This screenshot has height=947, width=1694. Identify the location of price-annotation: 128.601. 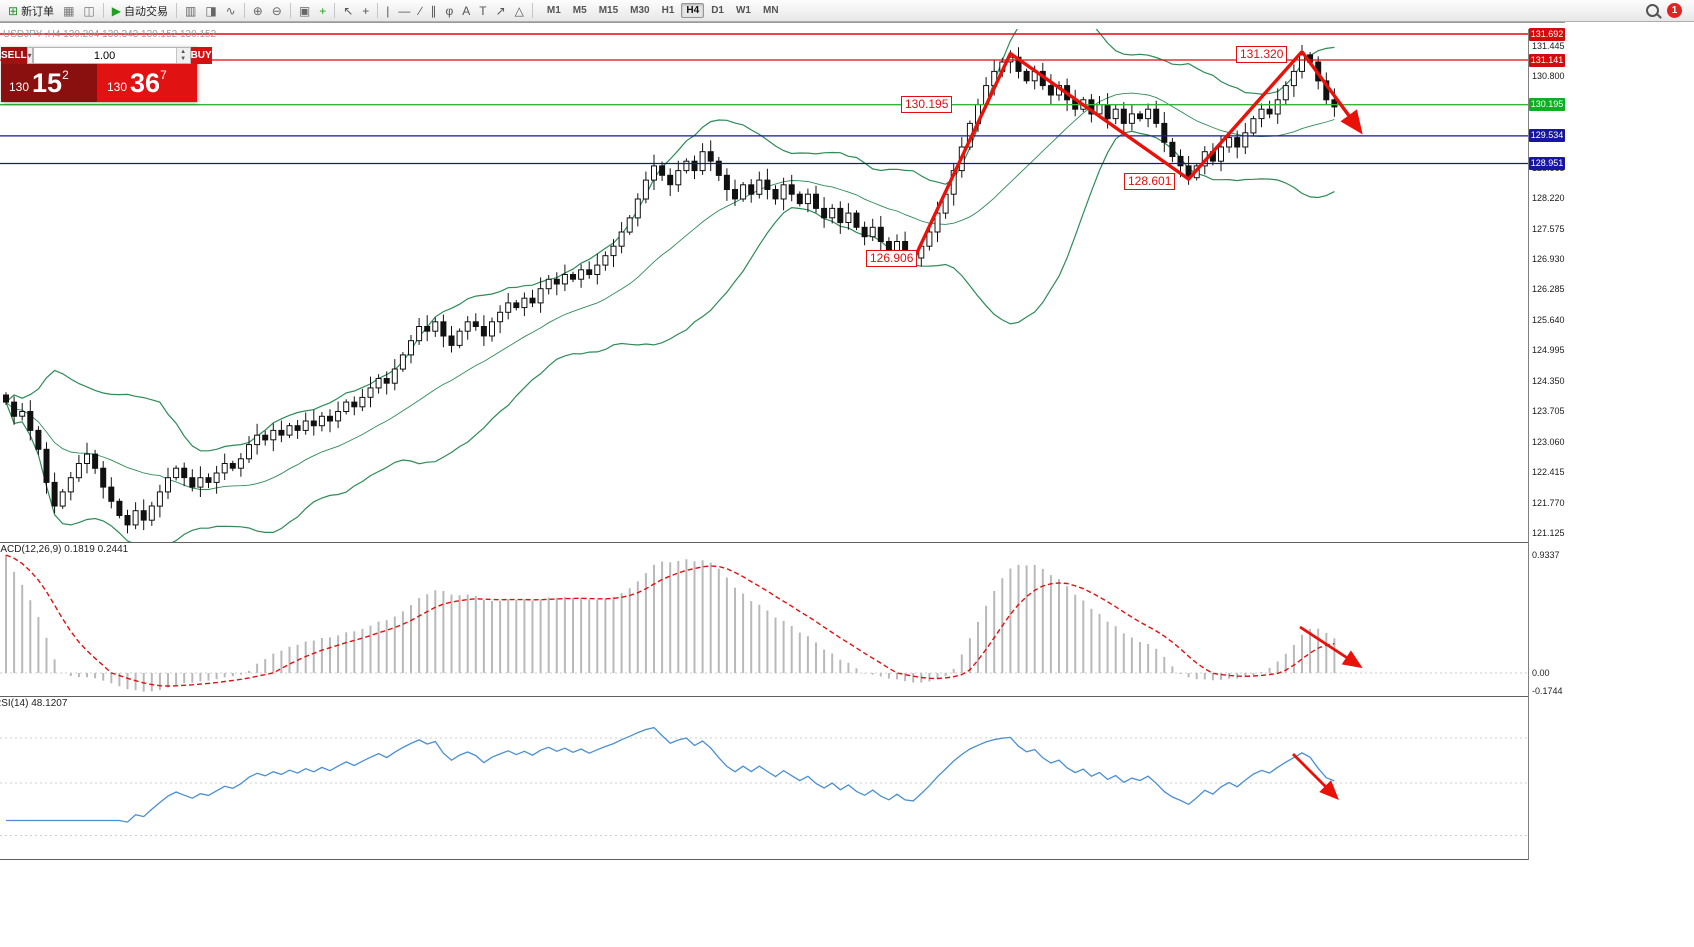
(1150, 181).